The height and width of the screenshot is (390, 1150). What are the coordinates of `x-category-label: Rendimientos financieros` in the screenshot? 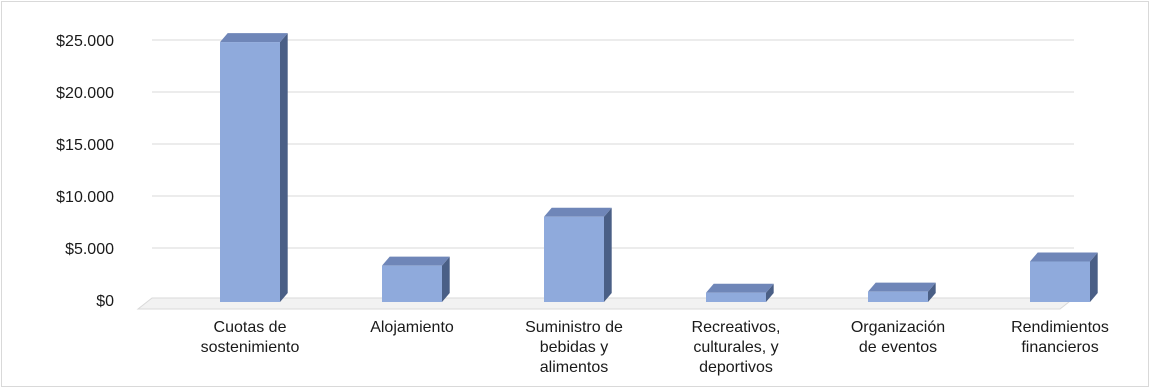 It's located at (1060, 337).